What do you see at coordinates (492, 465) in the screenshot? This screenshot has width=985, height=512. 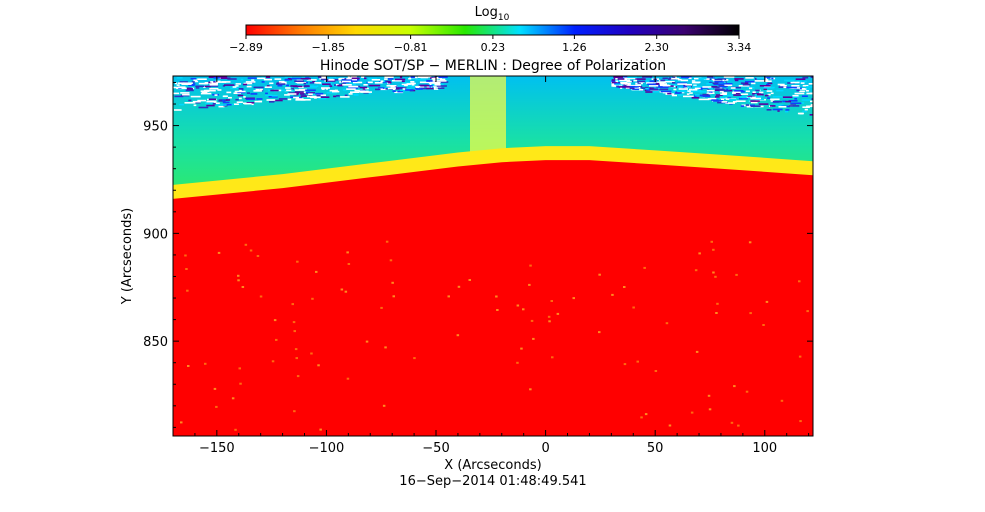 I see `x-axis-label: X (Arcseconds)` at bounding box center [492, 465].